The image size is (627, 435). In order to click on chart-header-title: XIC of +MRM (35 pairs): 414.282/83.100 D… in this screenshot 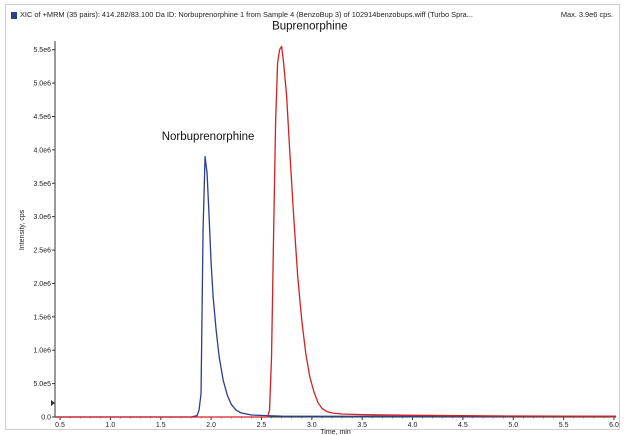, I will do `click(246, 14)`.